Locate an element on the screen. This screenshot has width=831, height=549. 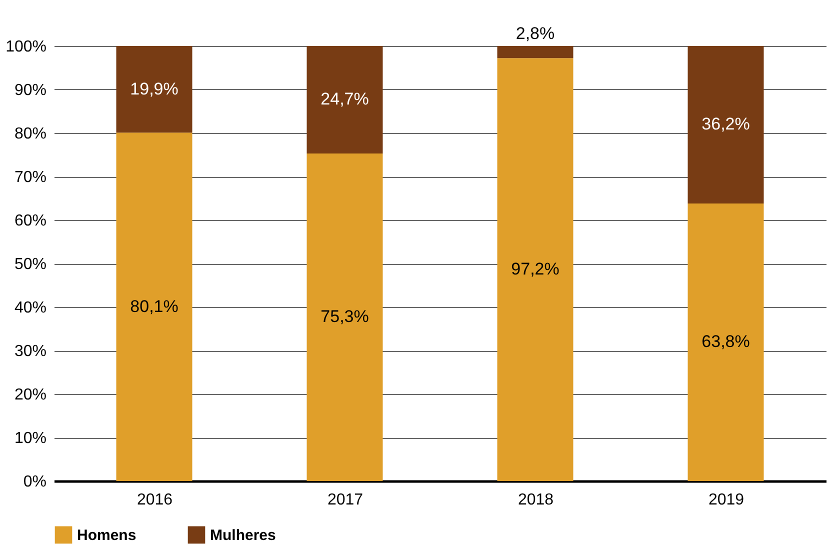
y-tick-label: 50% is located at coordinates (30, 264).